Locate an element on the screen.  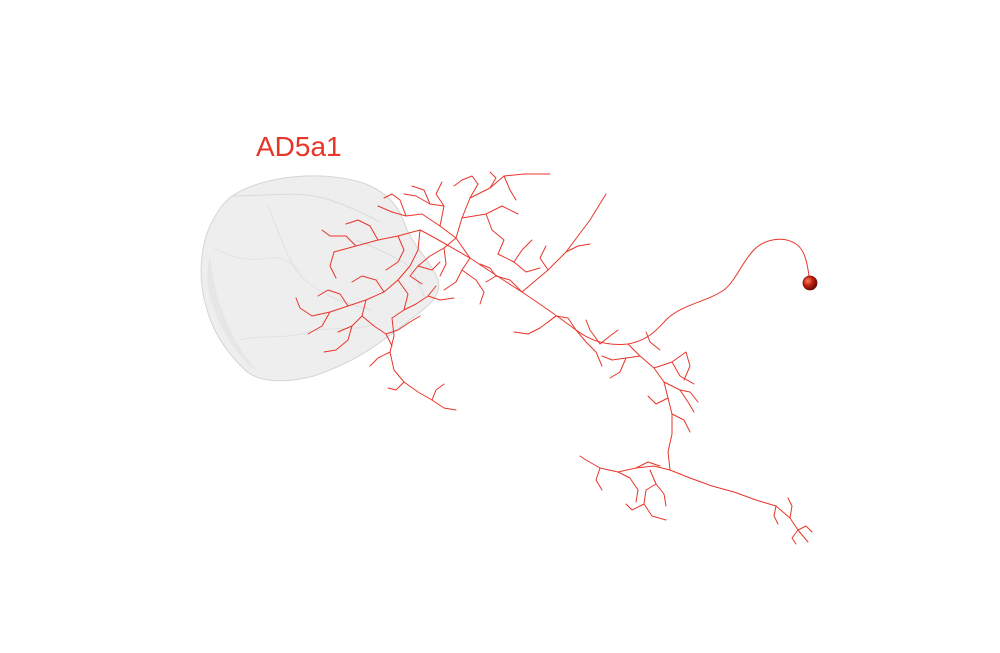
neuropil-mesh is located at coordinates (320, 278).